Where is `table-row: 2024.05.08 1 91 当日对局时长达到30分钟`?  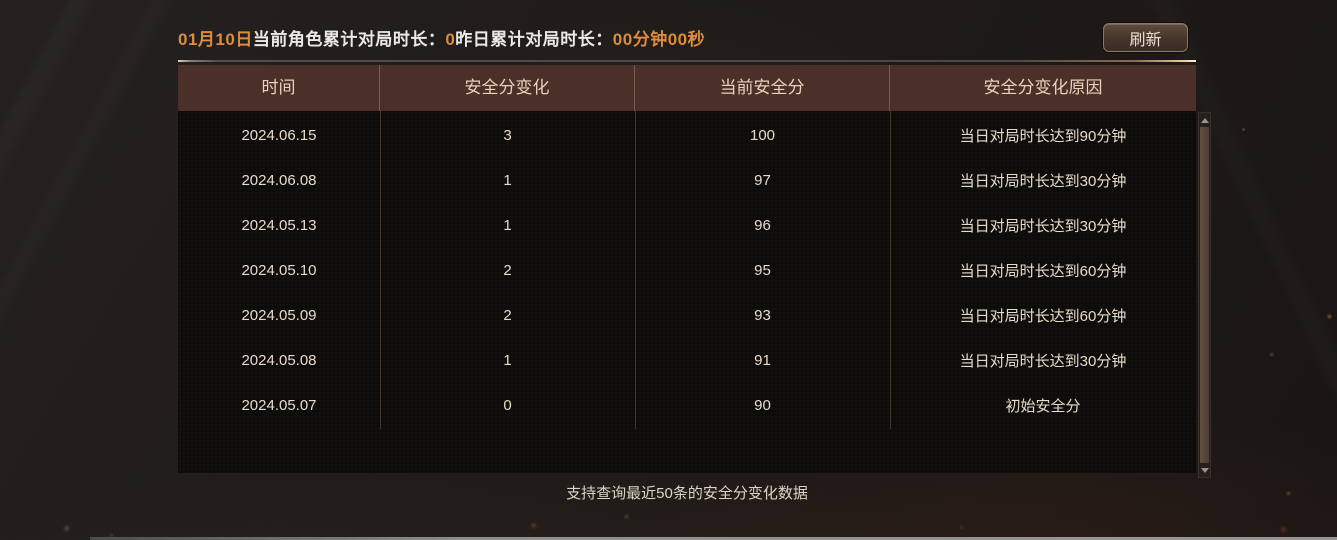 table-row: 2024.05.08 1 91 当日对局时长达到30分钟 is located at coordinates (687, 360).